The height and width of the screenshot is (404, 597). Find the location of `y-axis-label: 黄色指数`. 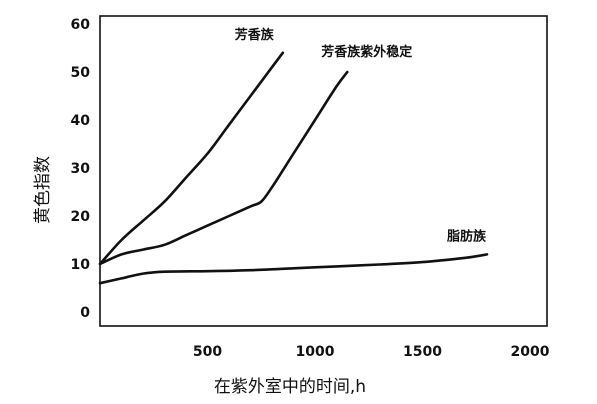

y-axis-label: 黄色指数 is located at coordinates (43, 190).